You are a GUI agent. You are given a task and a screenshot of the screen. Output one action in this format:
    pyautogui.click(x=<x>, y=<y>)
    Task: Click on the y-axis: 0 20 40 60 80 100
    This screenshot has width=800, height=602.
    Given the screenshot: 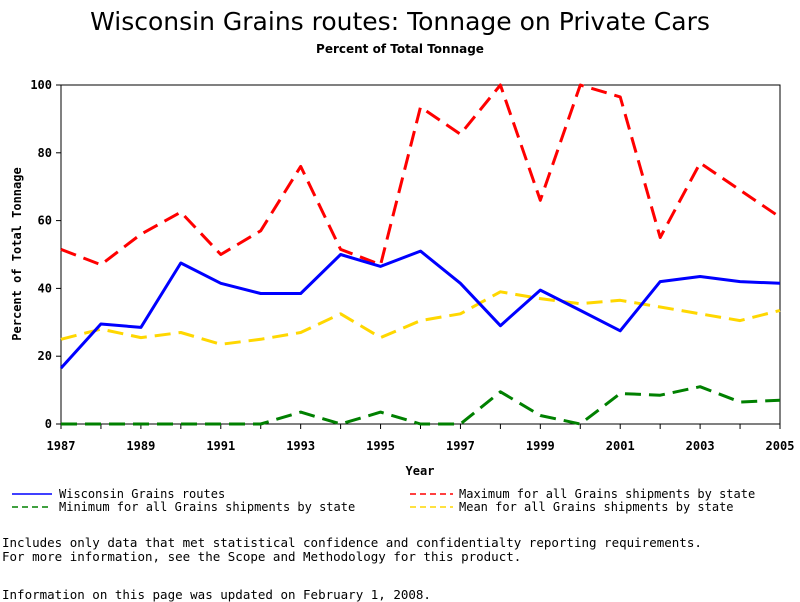 What is the action you would take?
    pyautogui.click(x=45, y=254)
    